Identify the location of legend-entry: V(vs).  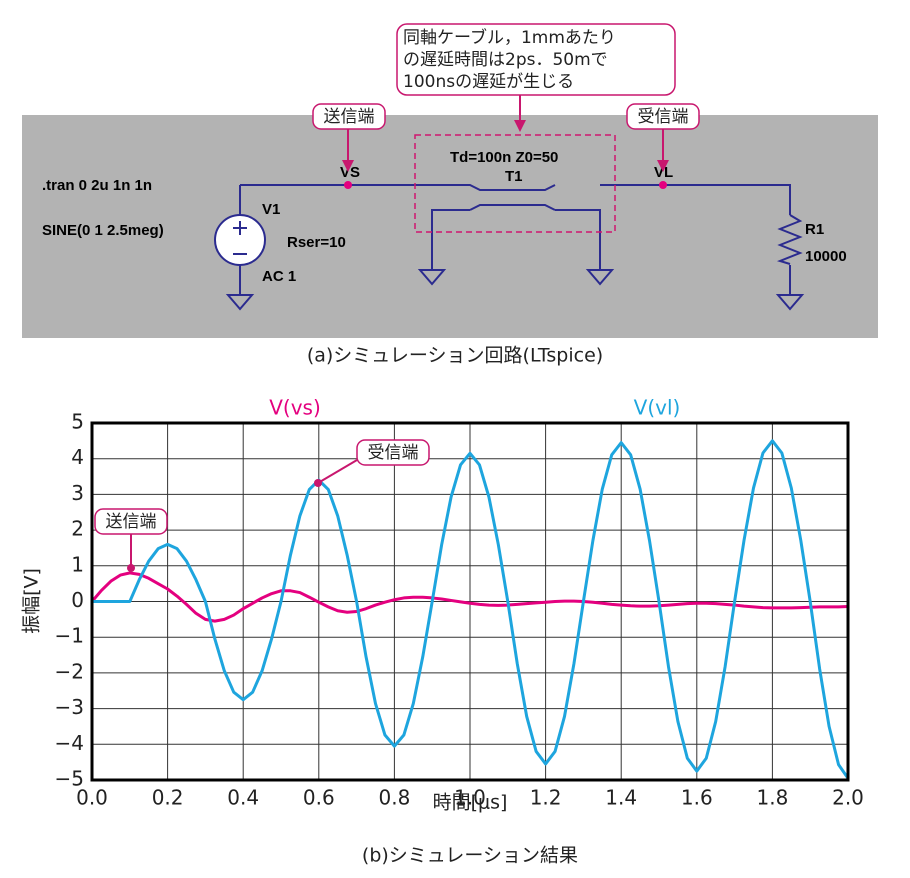
(295, 408).